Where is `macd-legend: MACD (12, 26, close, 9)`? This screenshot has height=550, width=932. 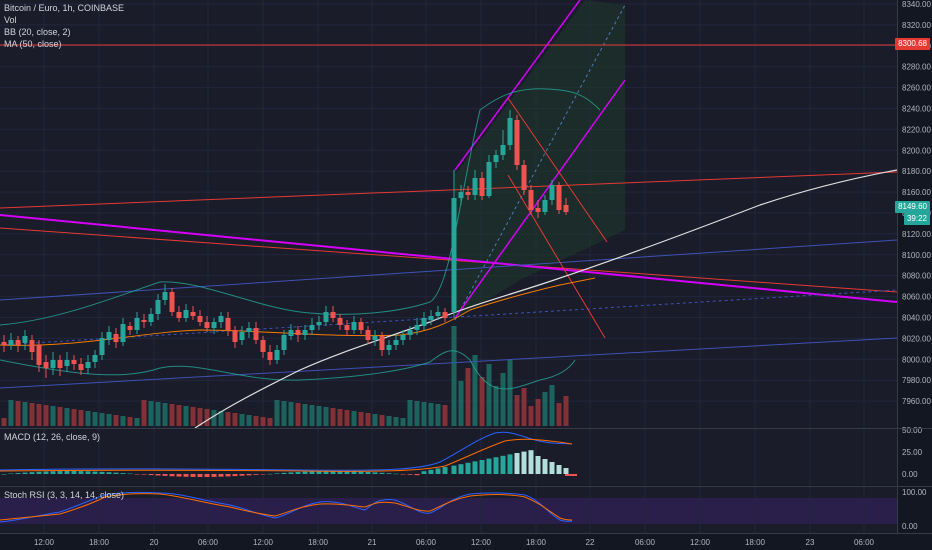
macd-legend: MACD (12, 26, close, 9) is located at coordinates (52, 437).